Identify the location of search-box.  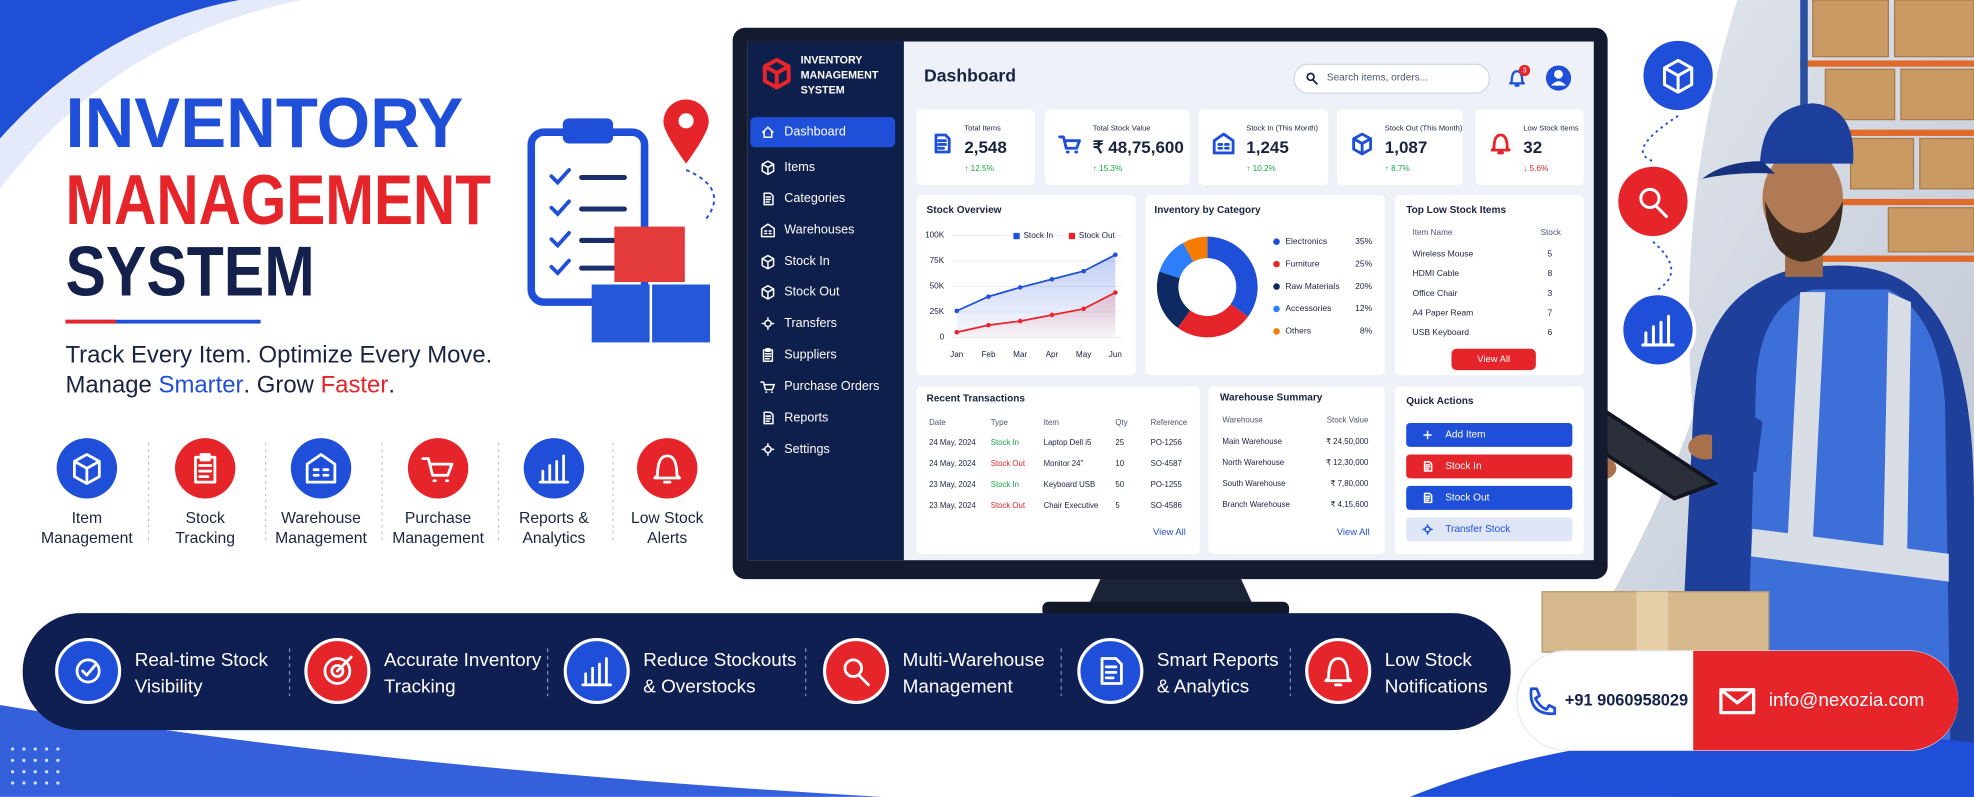
(1391, 78).